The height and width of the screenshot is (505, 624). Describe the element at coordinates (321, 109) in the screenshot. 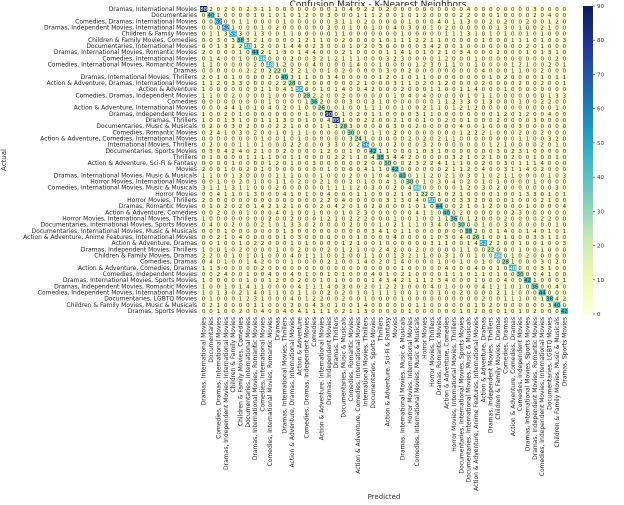

I see `cell-value-label: 26` at that location.